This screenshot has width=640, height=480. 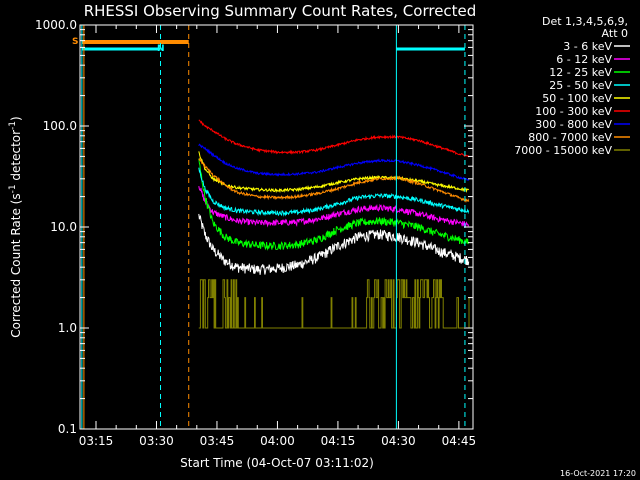 I want to click on y-tick-label-10-0: 10.0, so click(x=63, y=227).